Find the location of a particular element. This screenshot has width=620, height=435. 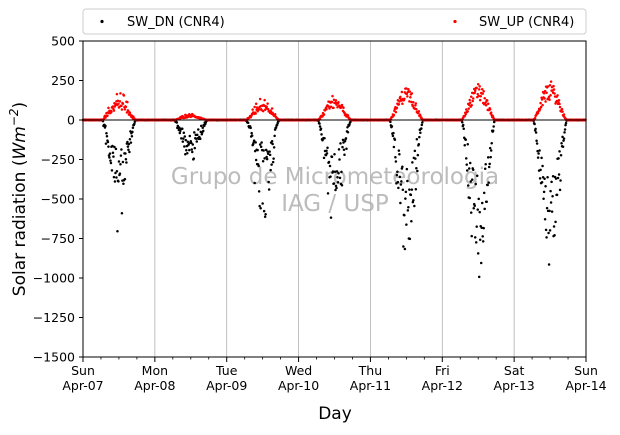

legend: SW_DN (CNR4) SW_UP (CNR4) is located at coordinates (334, 21).